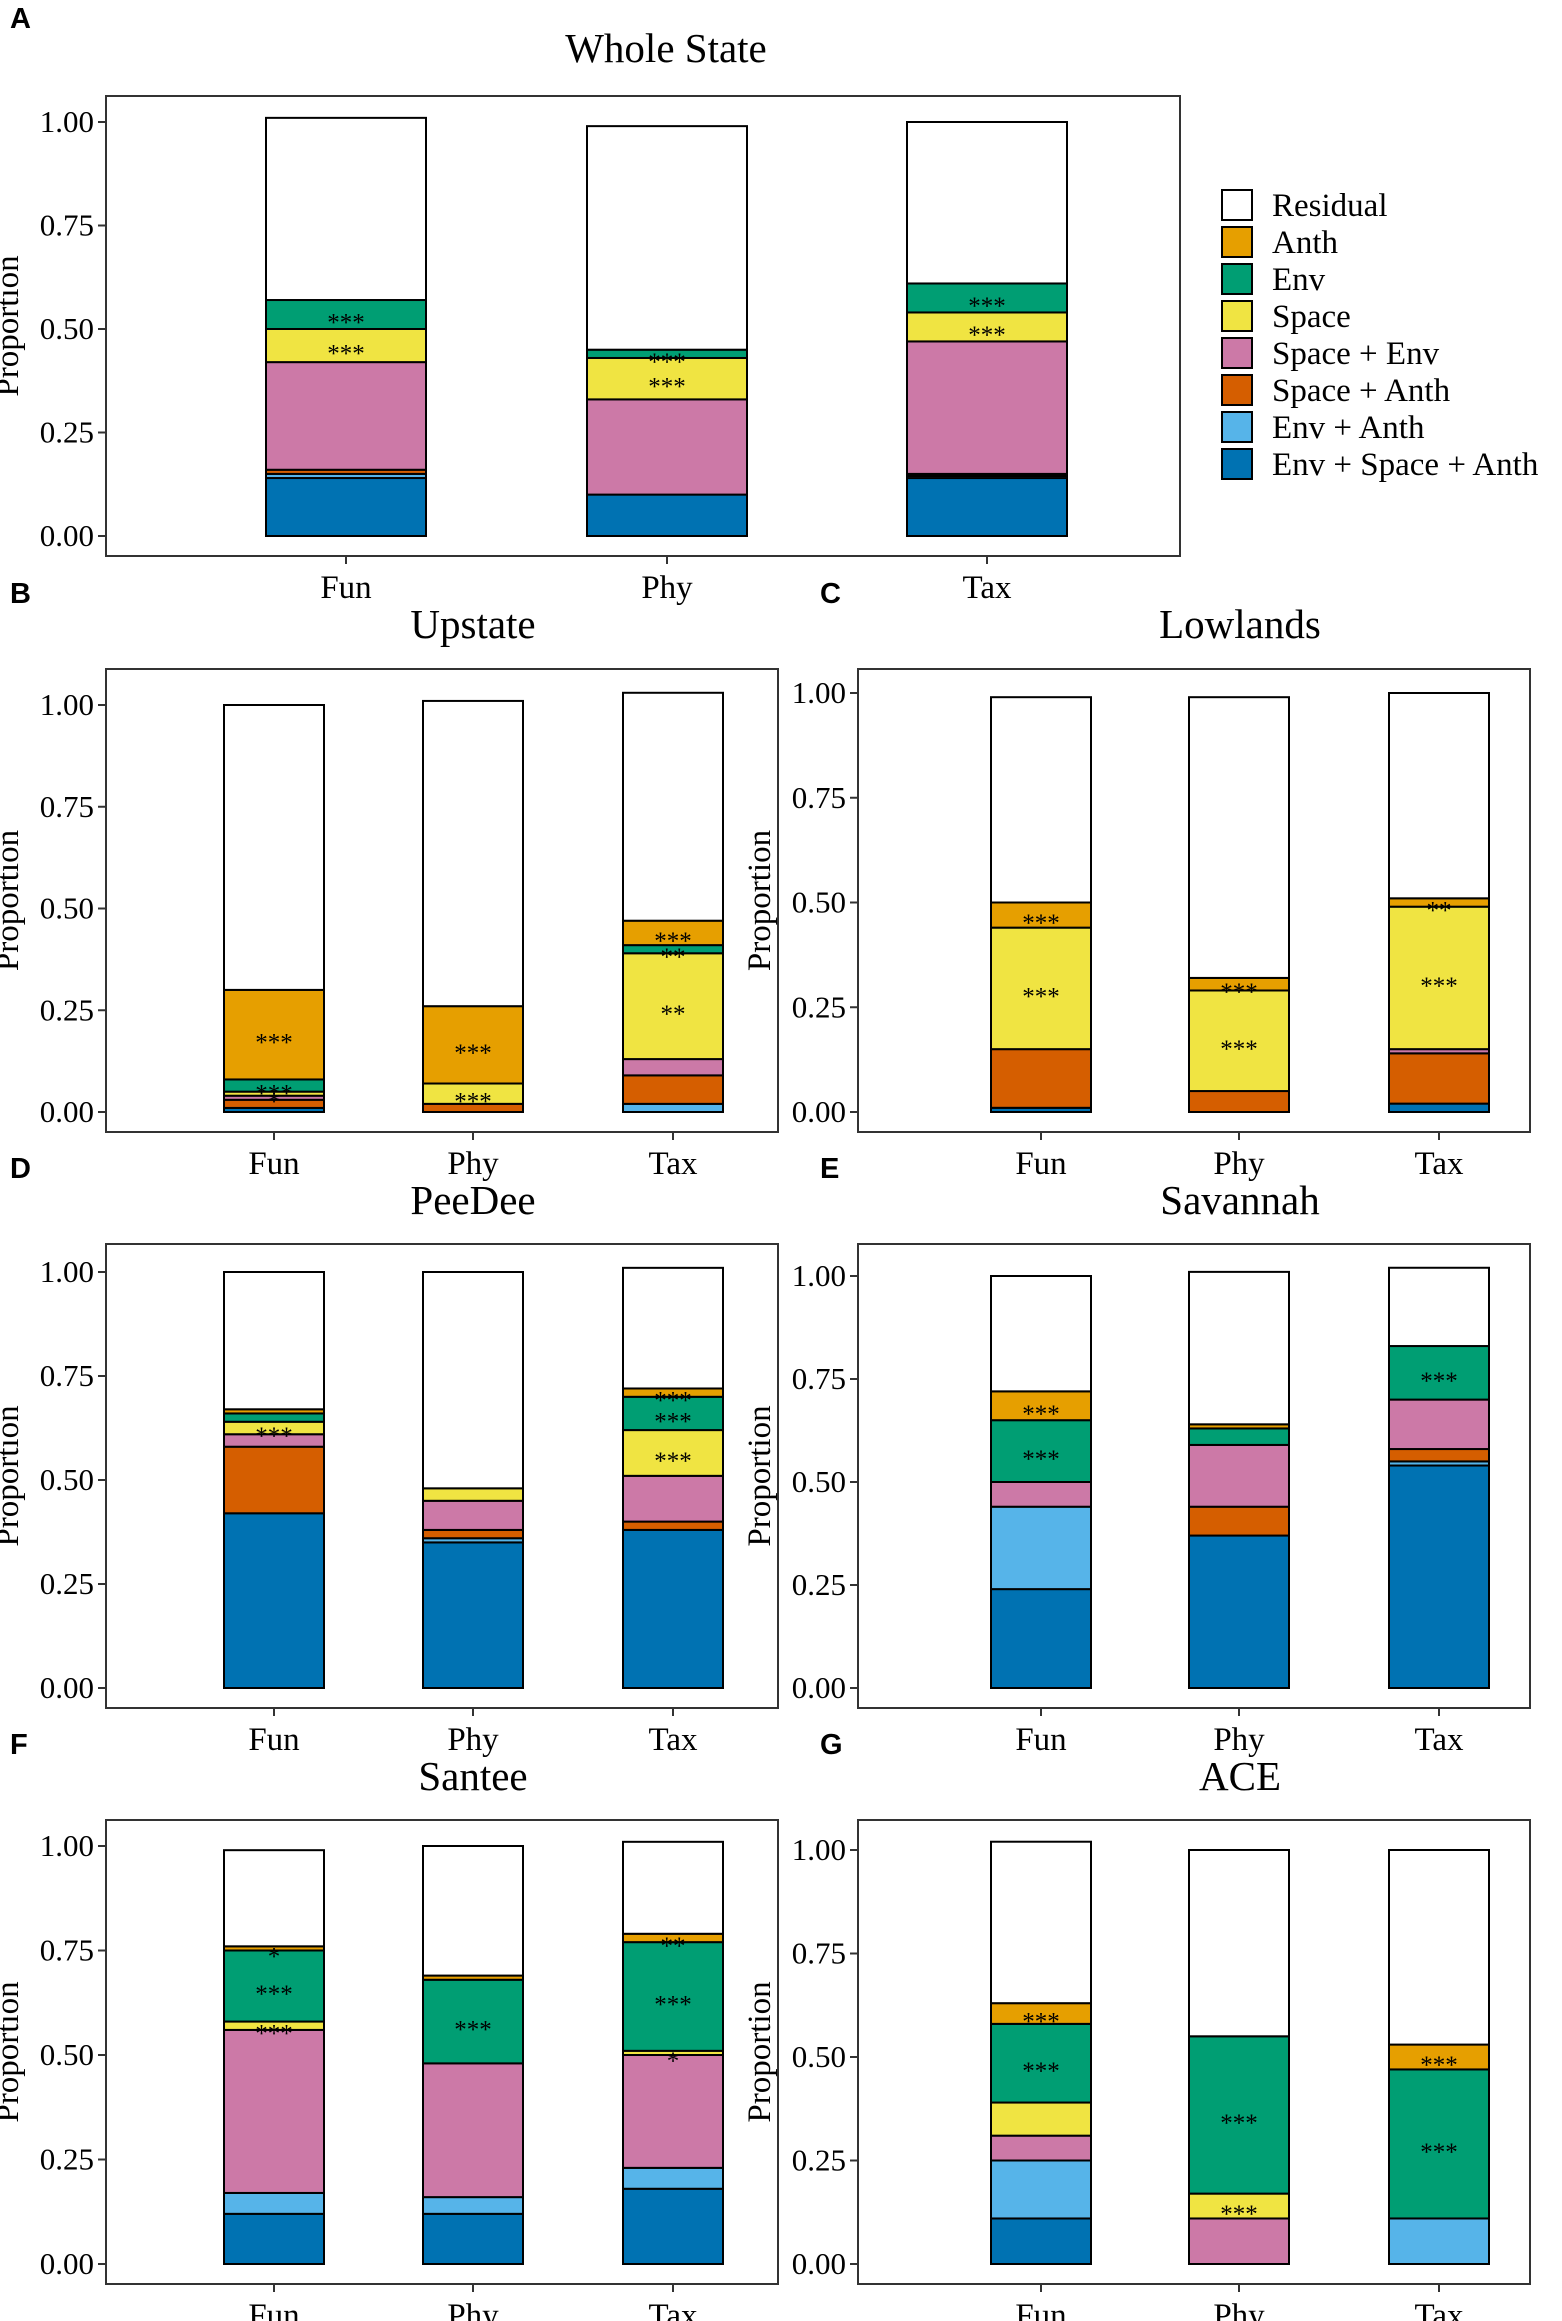  I want to click on panel-letter: F, so click(19, 1745).